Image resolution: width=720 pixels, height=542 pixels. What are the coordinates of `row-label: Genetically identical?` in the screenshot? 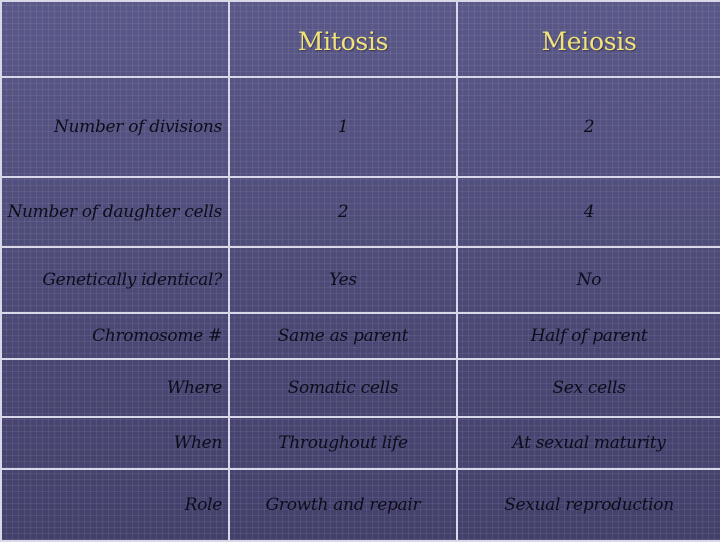 It's located at (115, 280).